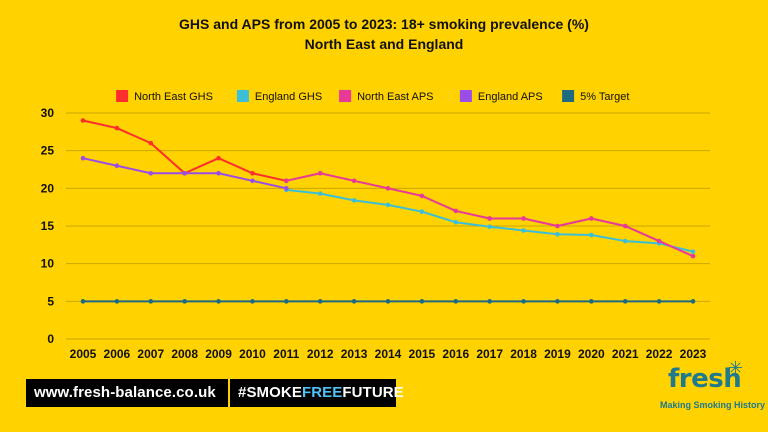 The height and width of the screenshot is (432, 768). I want to click on x-tick-label: 2009, so click(218, 354).